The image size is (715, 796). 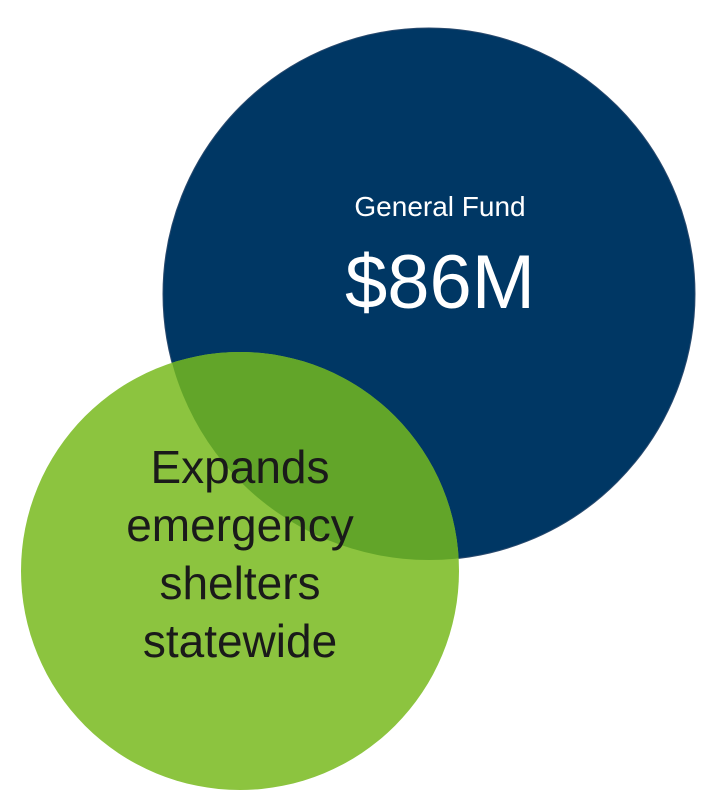 I want to click on description-line: Expands, so click(x=240, y=467).